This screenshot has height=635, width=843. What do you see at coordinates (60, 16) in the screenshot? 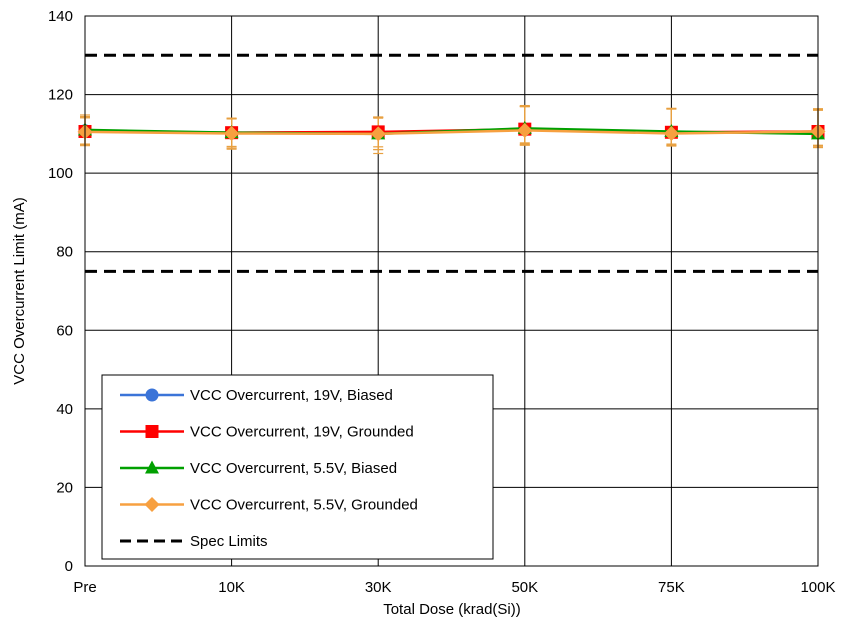
I see `y-tick-label: 140` at bounding box center [60, 16].